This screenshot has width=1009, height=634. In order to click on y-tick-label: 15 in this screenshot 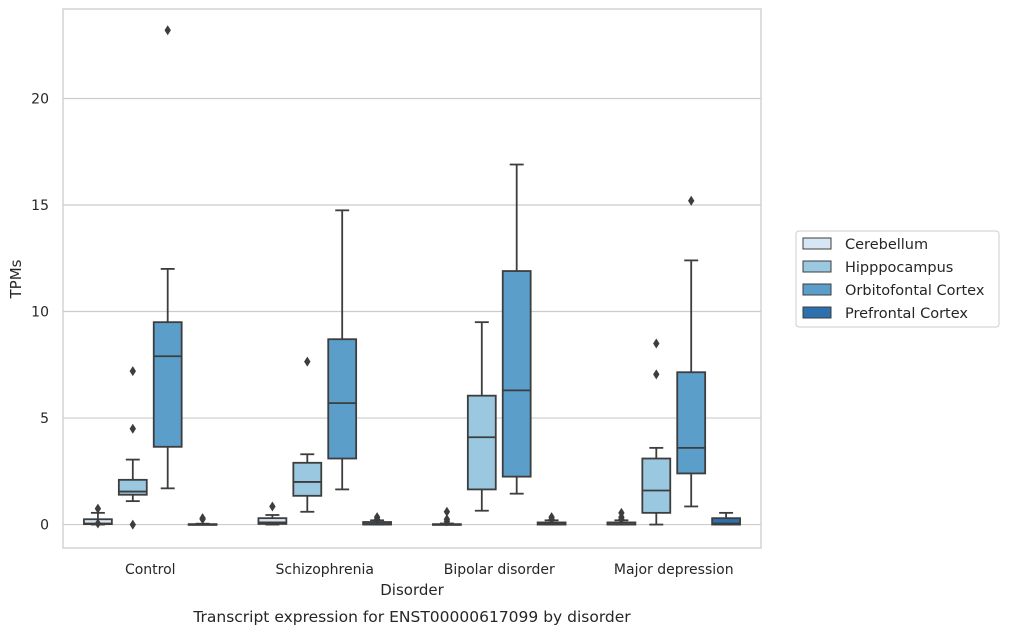, I will do `click(40, 206)`.